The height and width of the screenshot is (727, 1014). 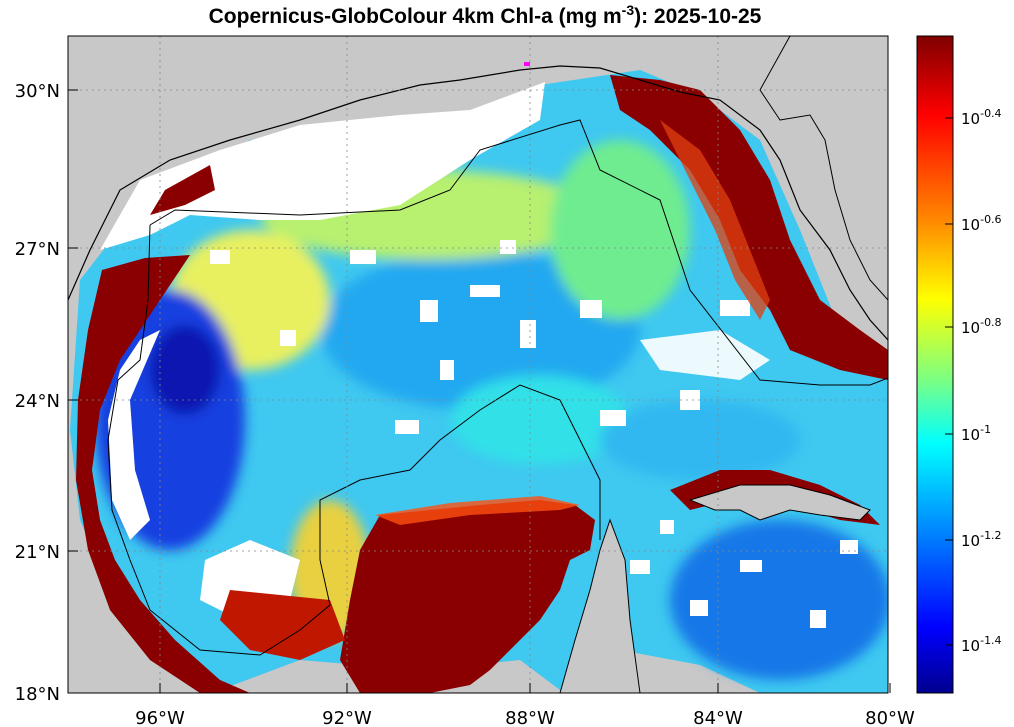 What do you see at coordinates (163, 474) in the screenshot?
I see `texas-coast-high` at bounding box center [163, 474].